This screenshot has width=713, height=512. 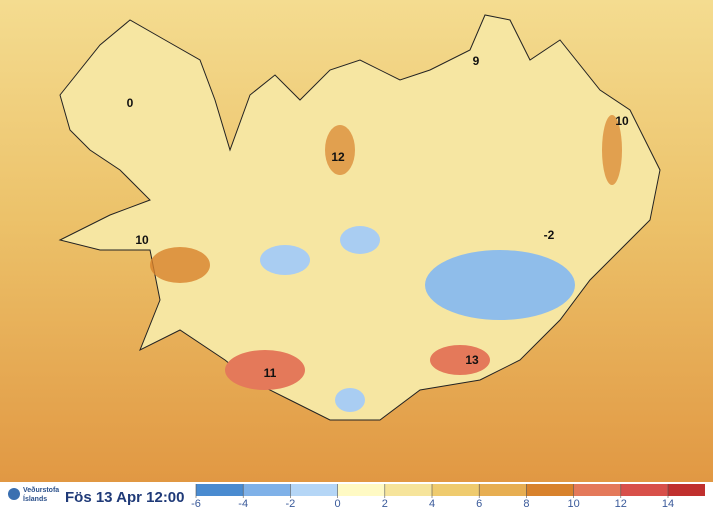 I want to click on date-label: Fös 13 Apr 12:00, so click(x=125, y=497).